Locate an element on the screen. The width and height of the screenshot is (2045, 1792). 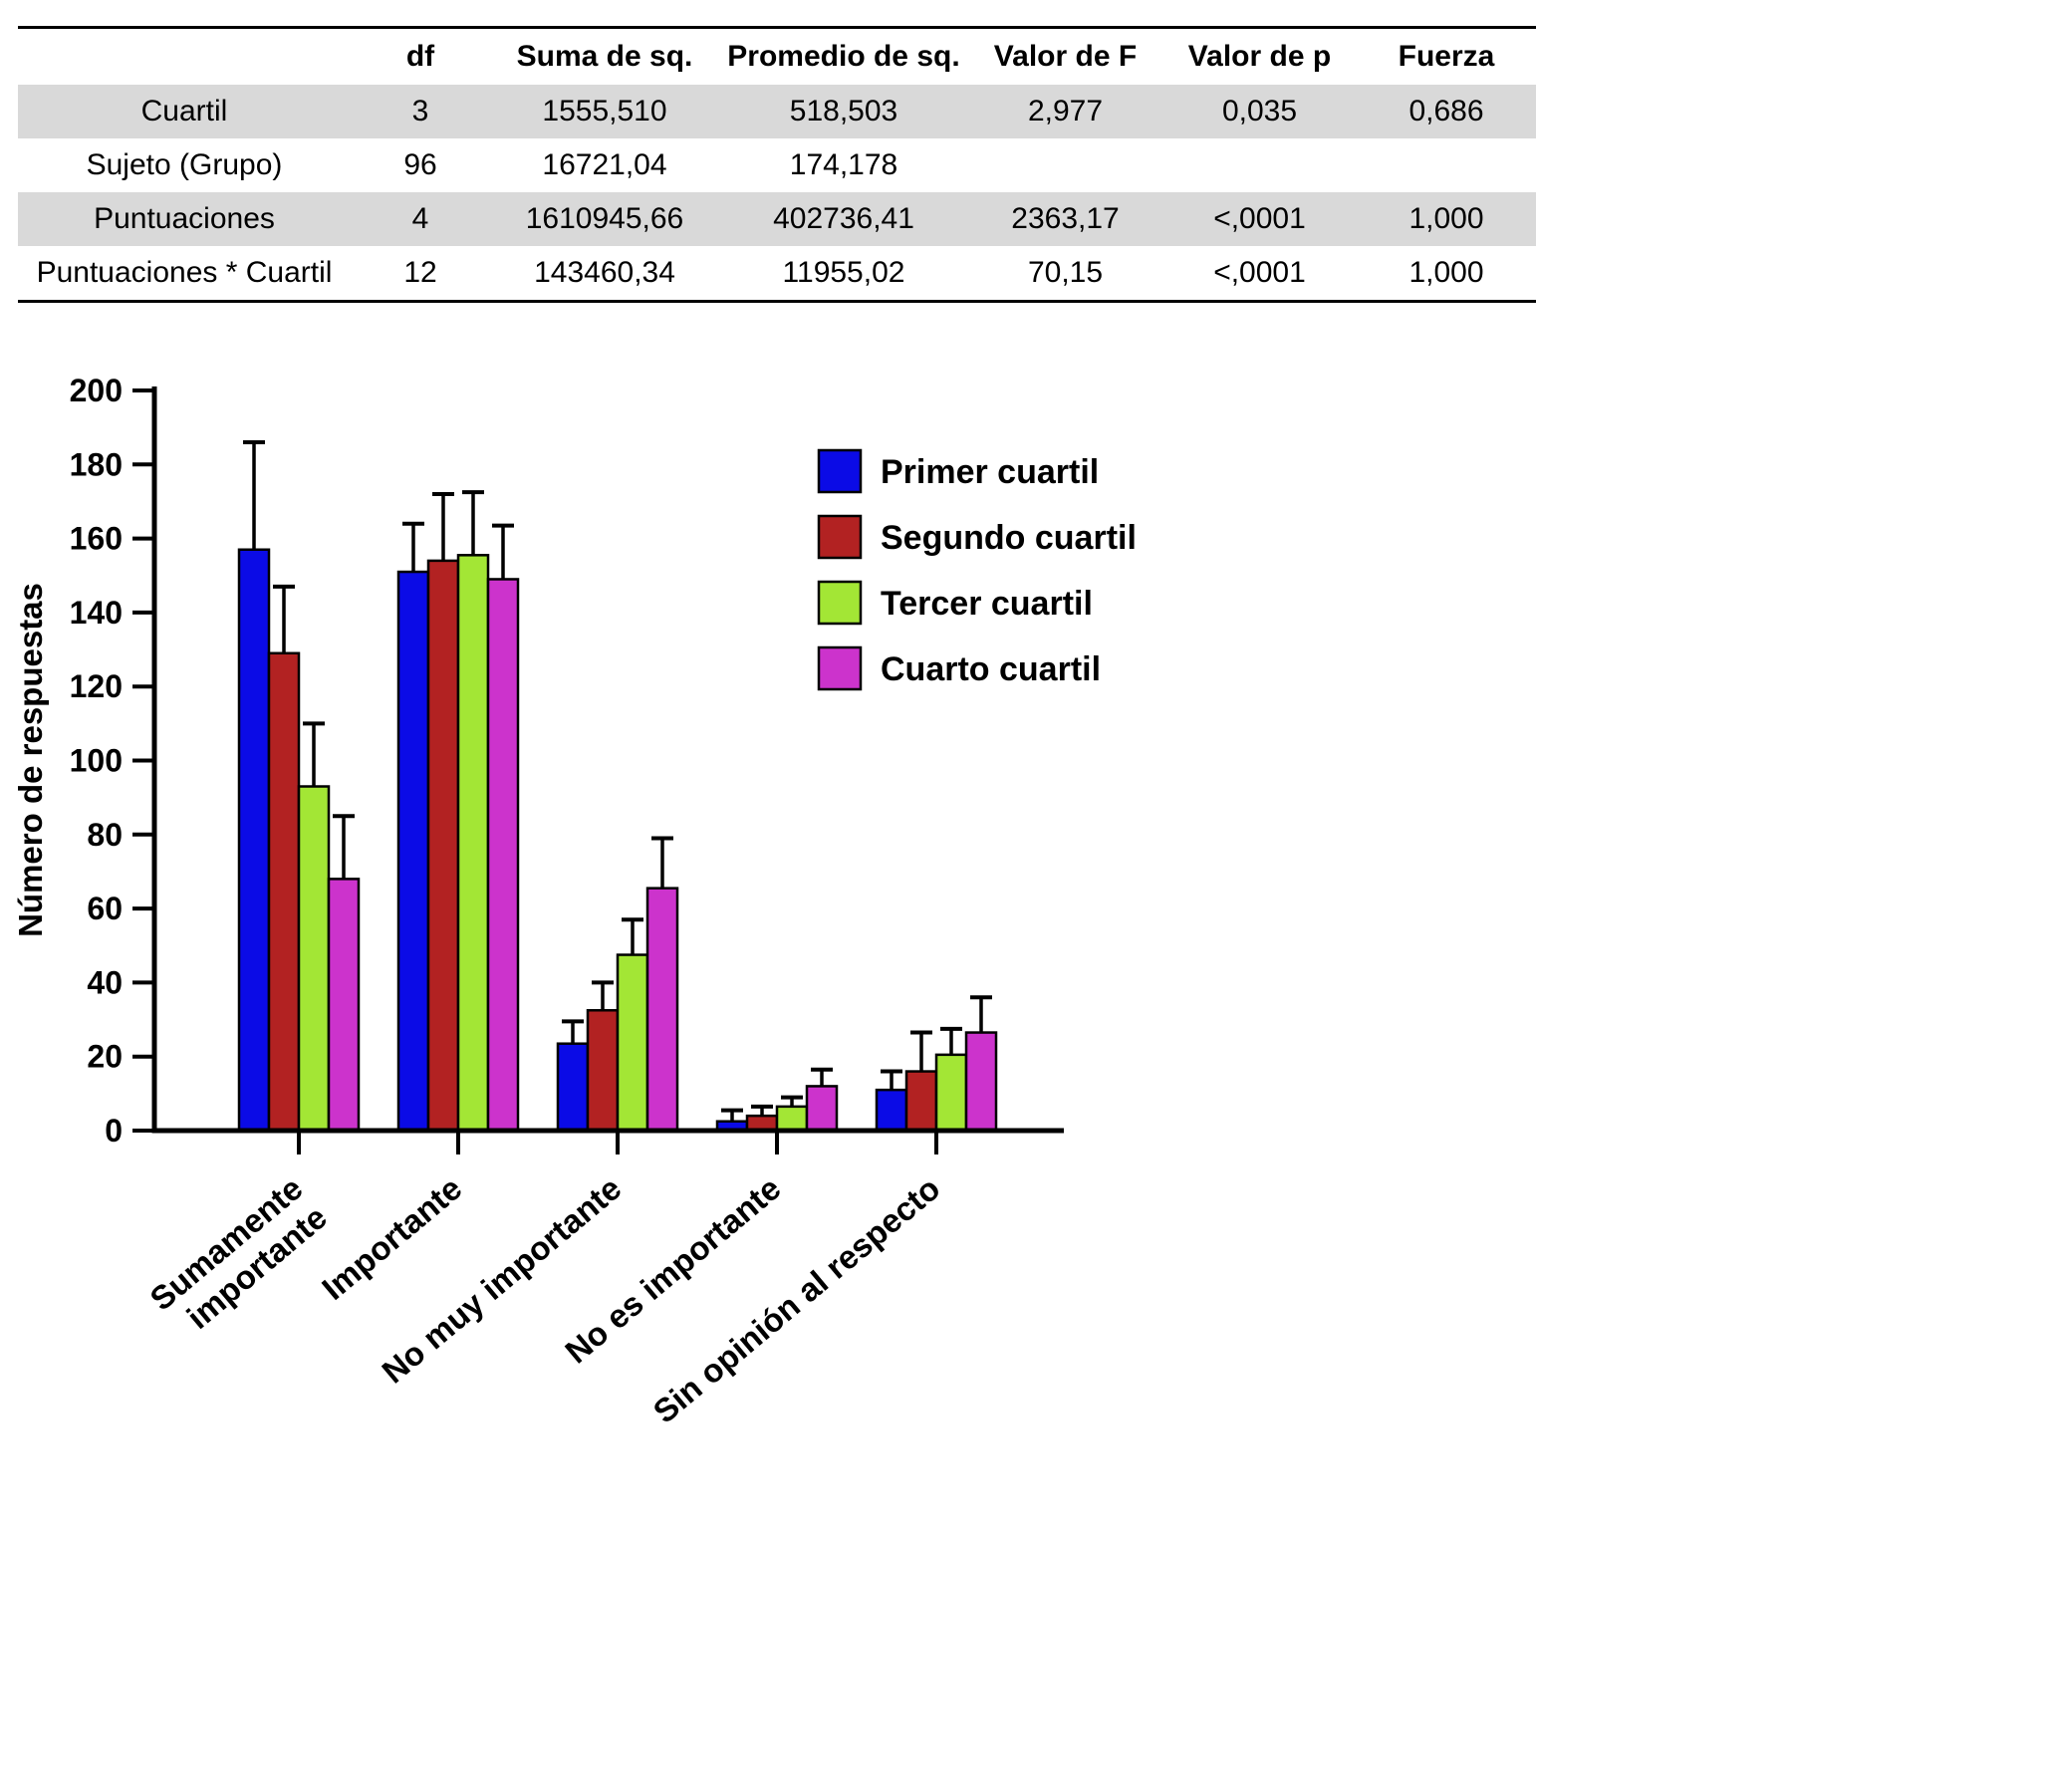
legend-label: Segundo cuartil is located at coordinates (1009, 538).